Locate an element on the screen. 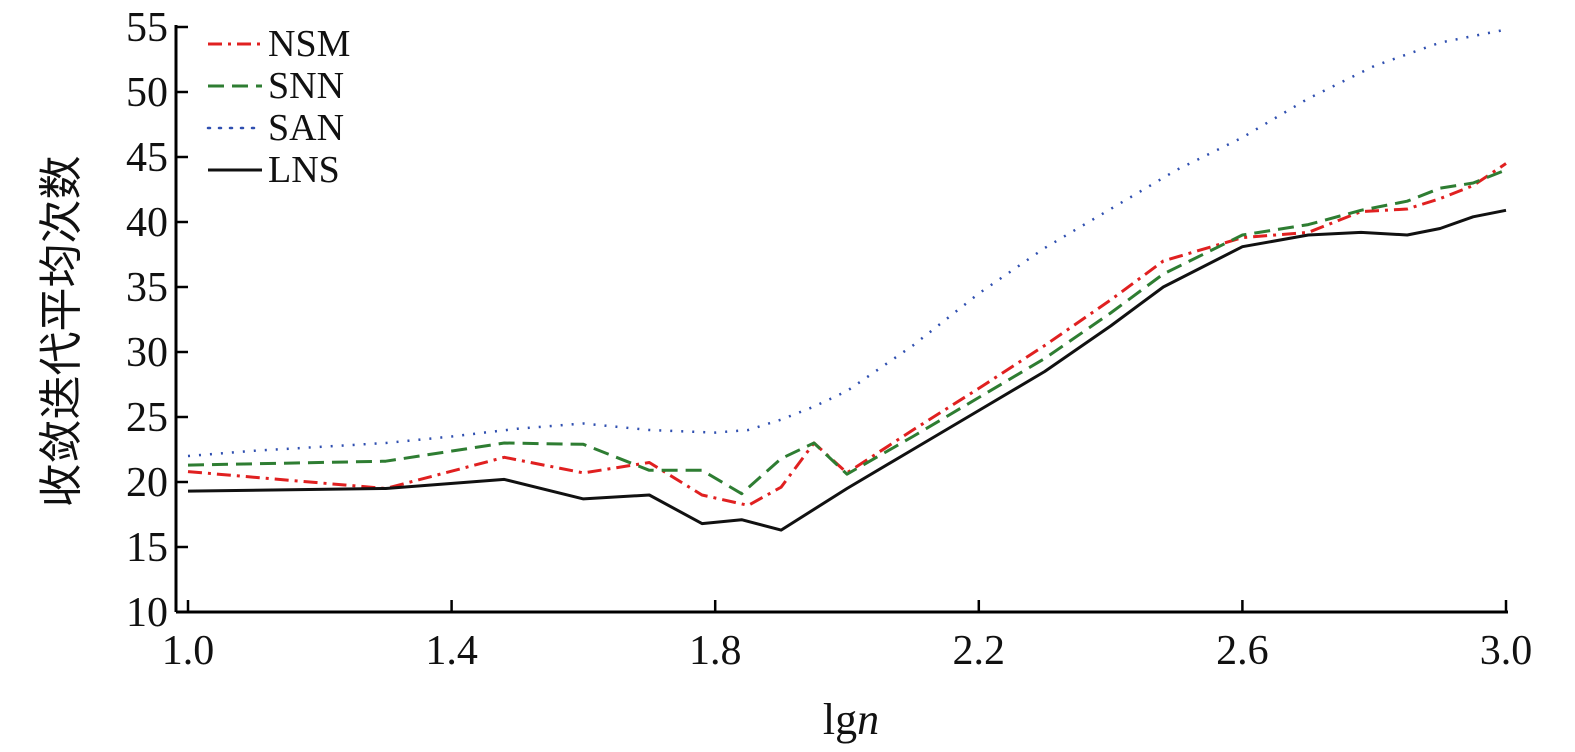  y-tick-label: 35 is located at coordinates (147, 288).